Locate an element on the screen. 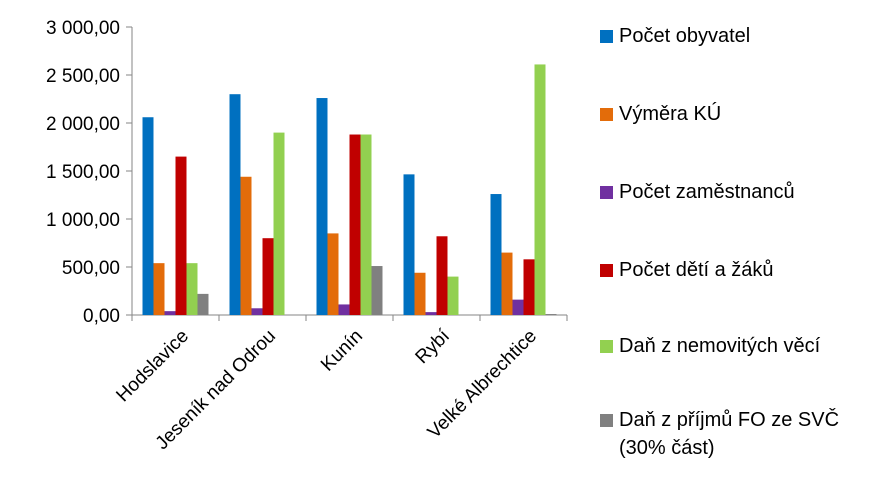 This screenshot has width=885, height=487. legend-item: Počet obyvatel is located at coordinates (739, 36).